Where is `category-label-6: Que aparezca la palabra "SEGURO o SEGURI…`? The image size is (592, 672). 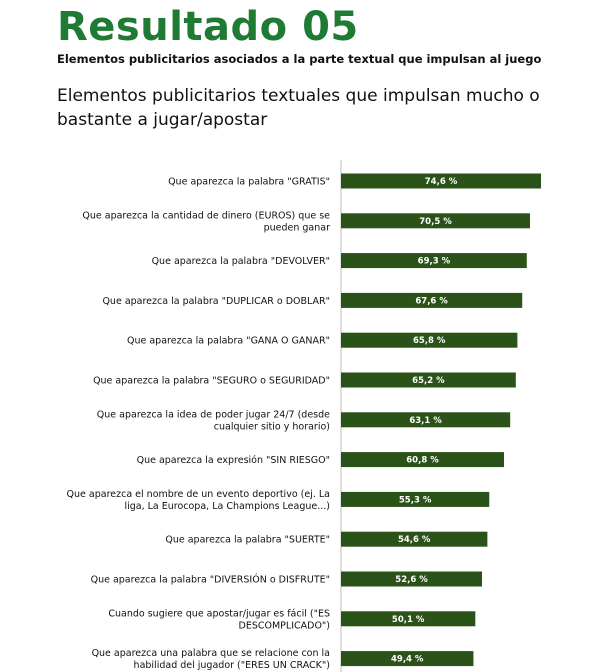 category-label-6: Que aparezca la palabra "SEGURO o SEGURI… is located at coordinates (211, 381).